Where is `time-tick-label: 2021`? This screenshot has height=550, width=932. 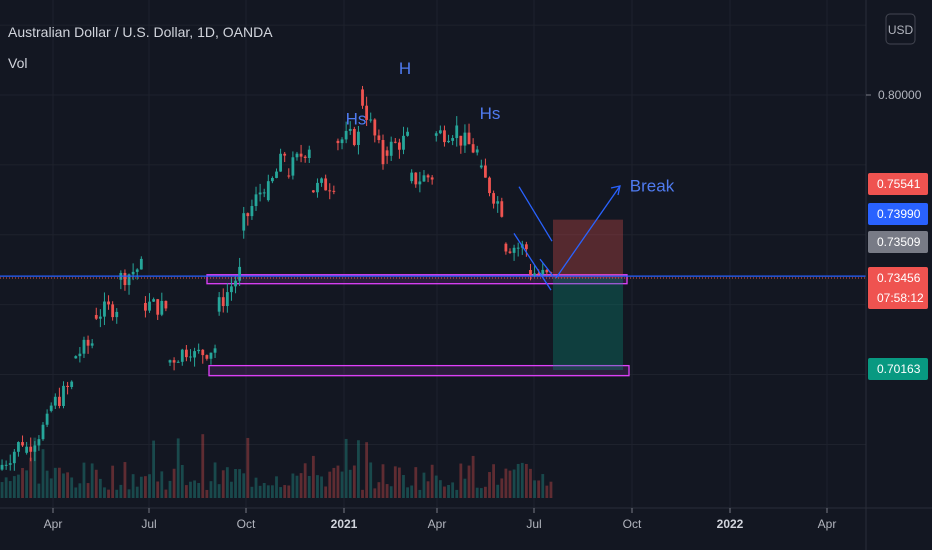 time-tick-label: 2021 is located at coordinates (344, 524).